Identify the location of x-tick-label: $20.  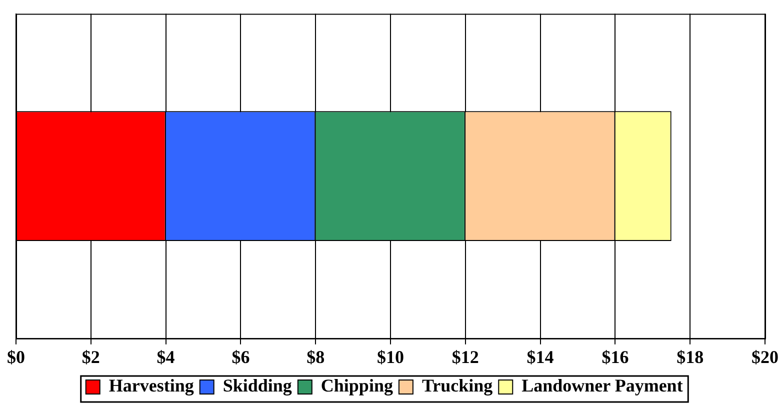
(765, 356).